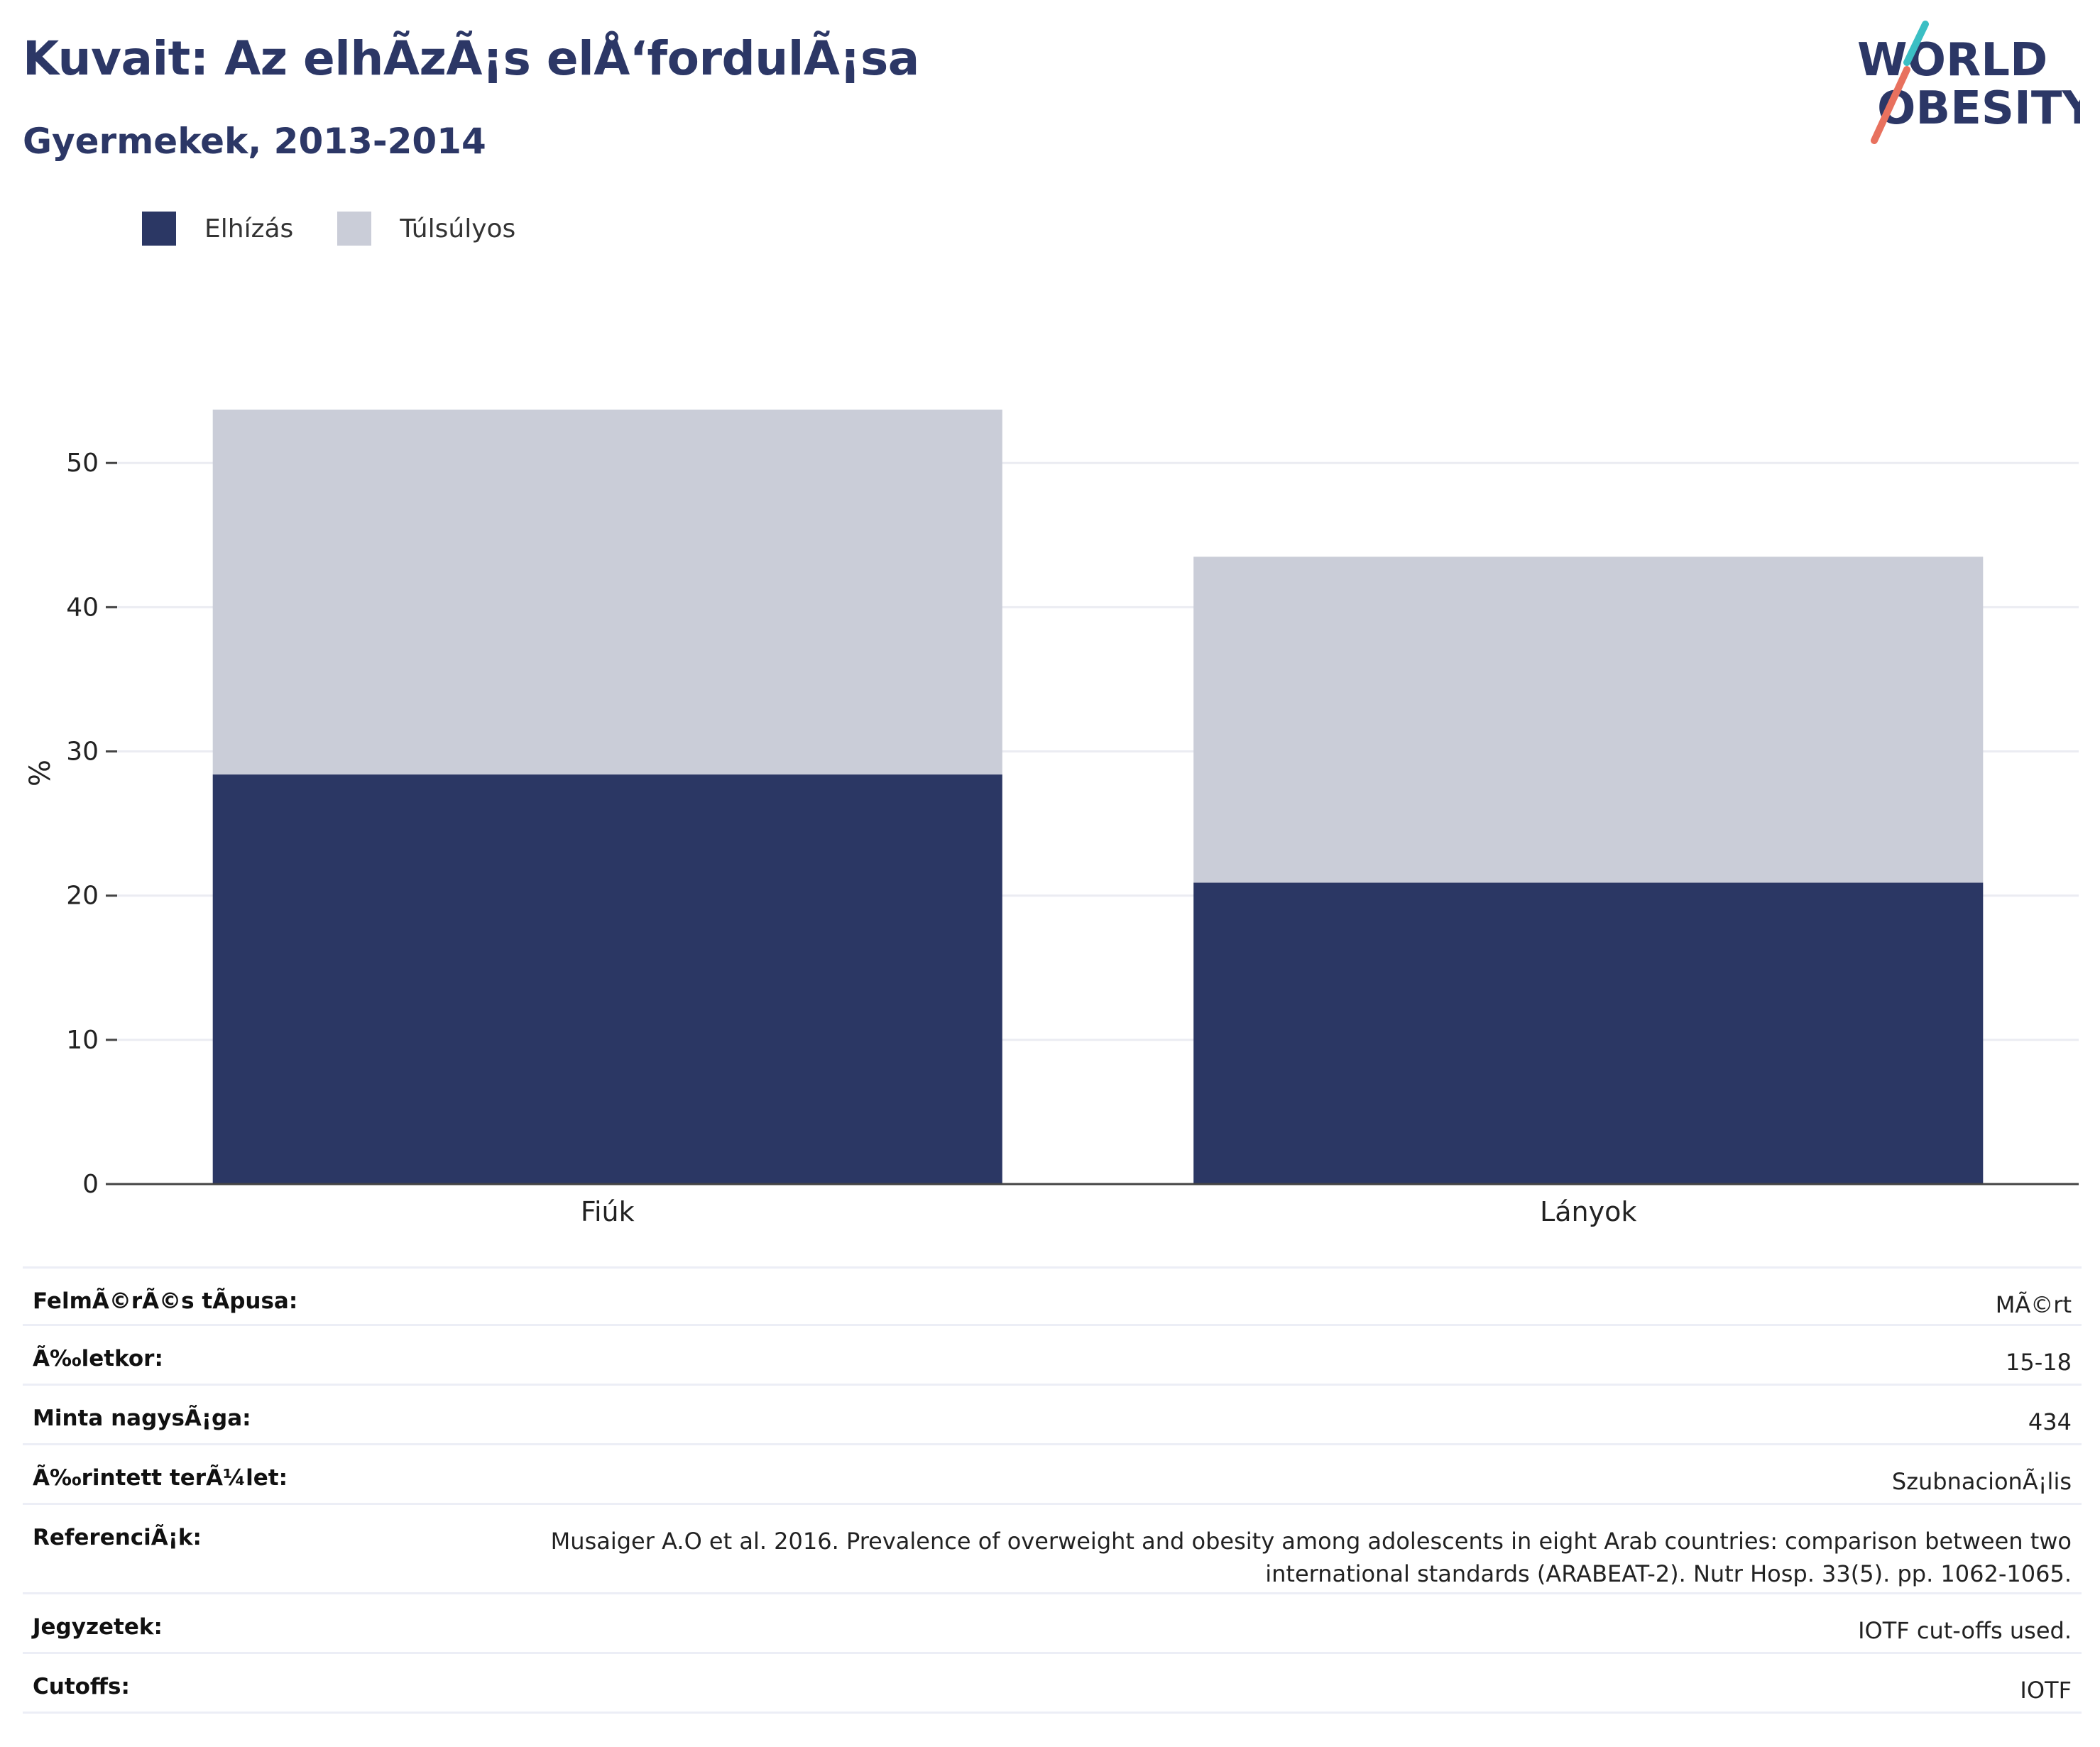 This screenshot has width=2100, height=1747. Describe the element at coordinates (1052, 1475) in the screenshot. I see `info-row-area: Ã‰rintett terÃ¼let: SzubnacionÃ¡lis` at that location.